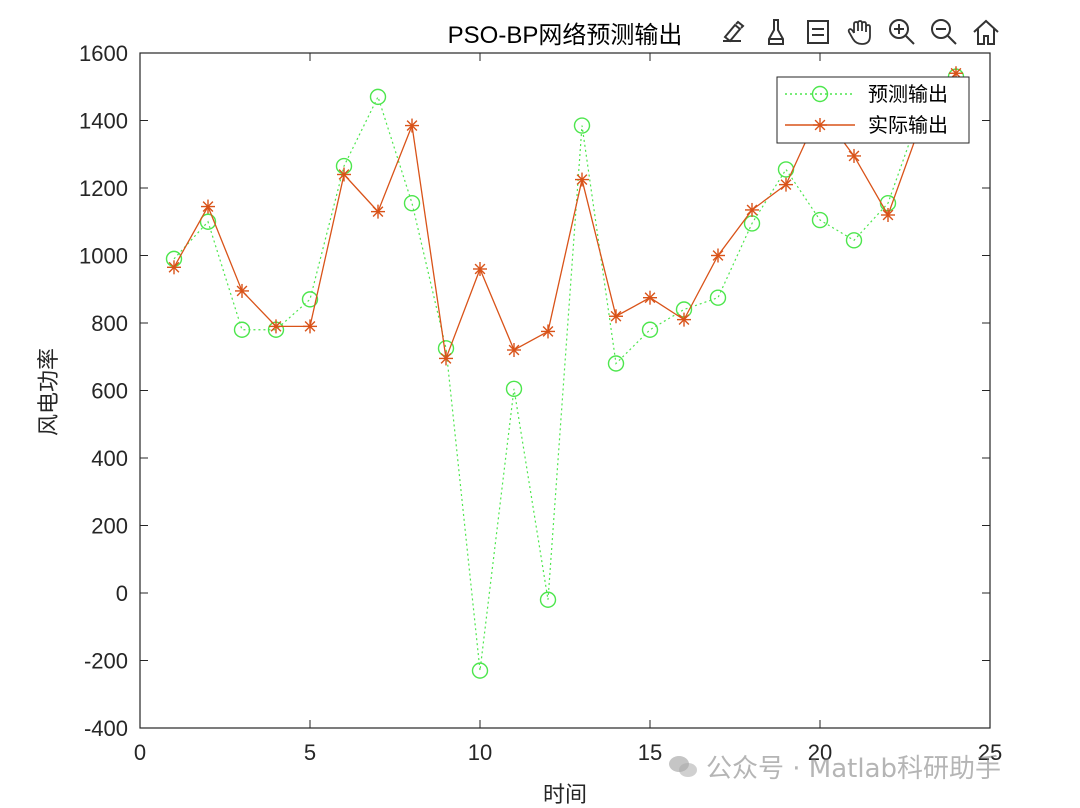  I want to click on y-tick-label: 1400, so click(103, 121).